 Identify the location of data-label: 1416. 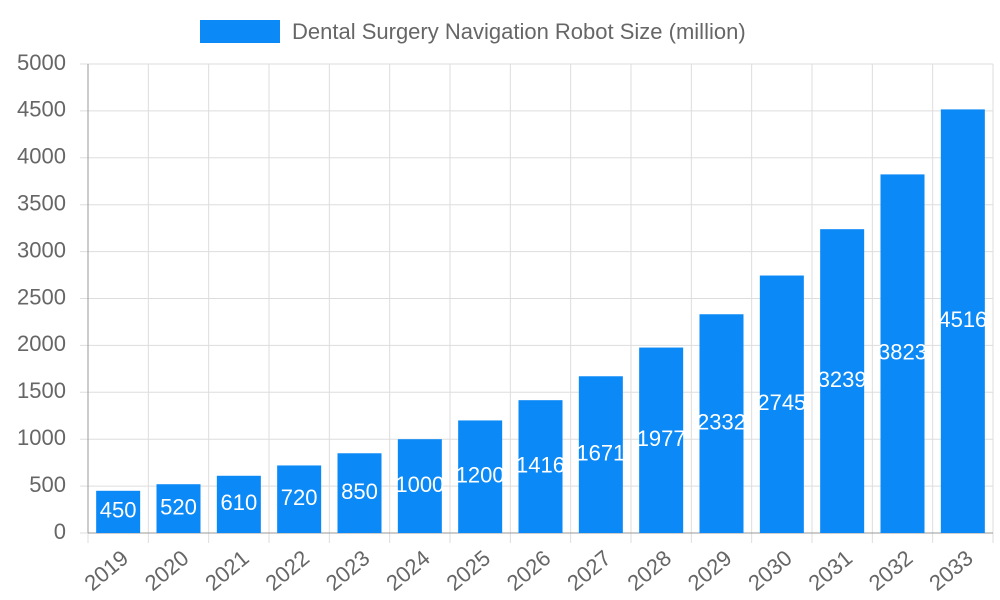
(540, 464).